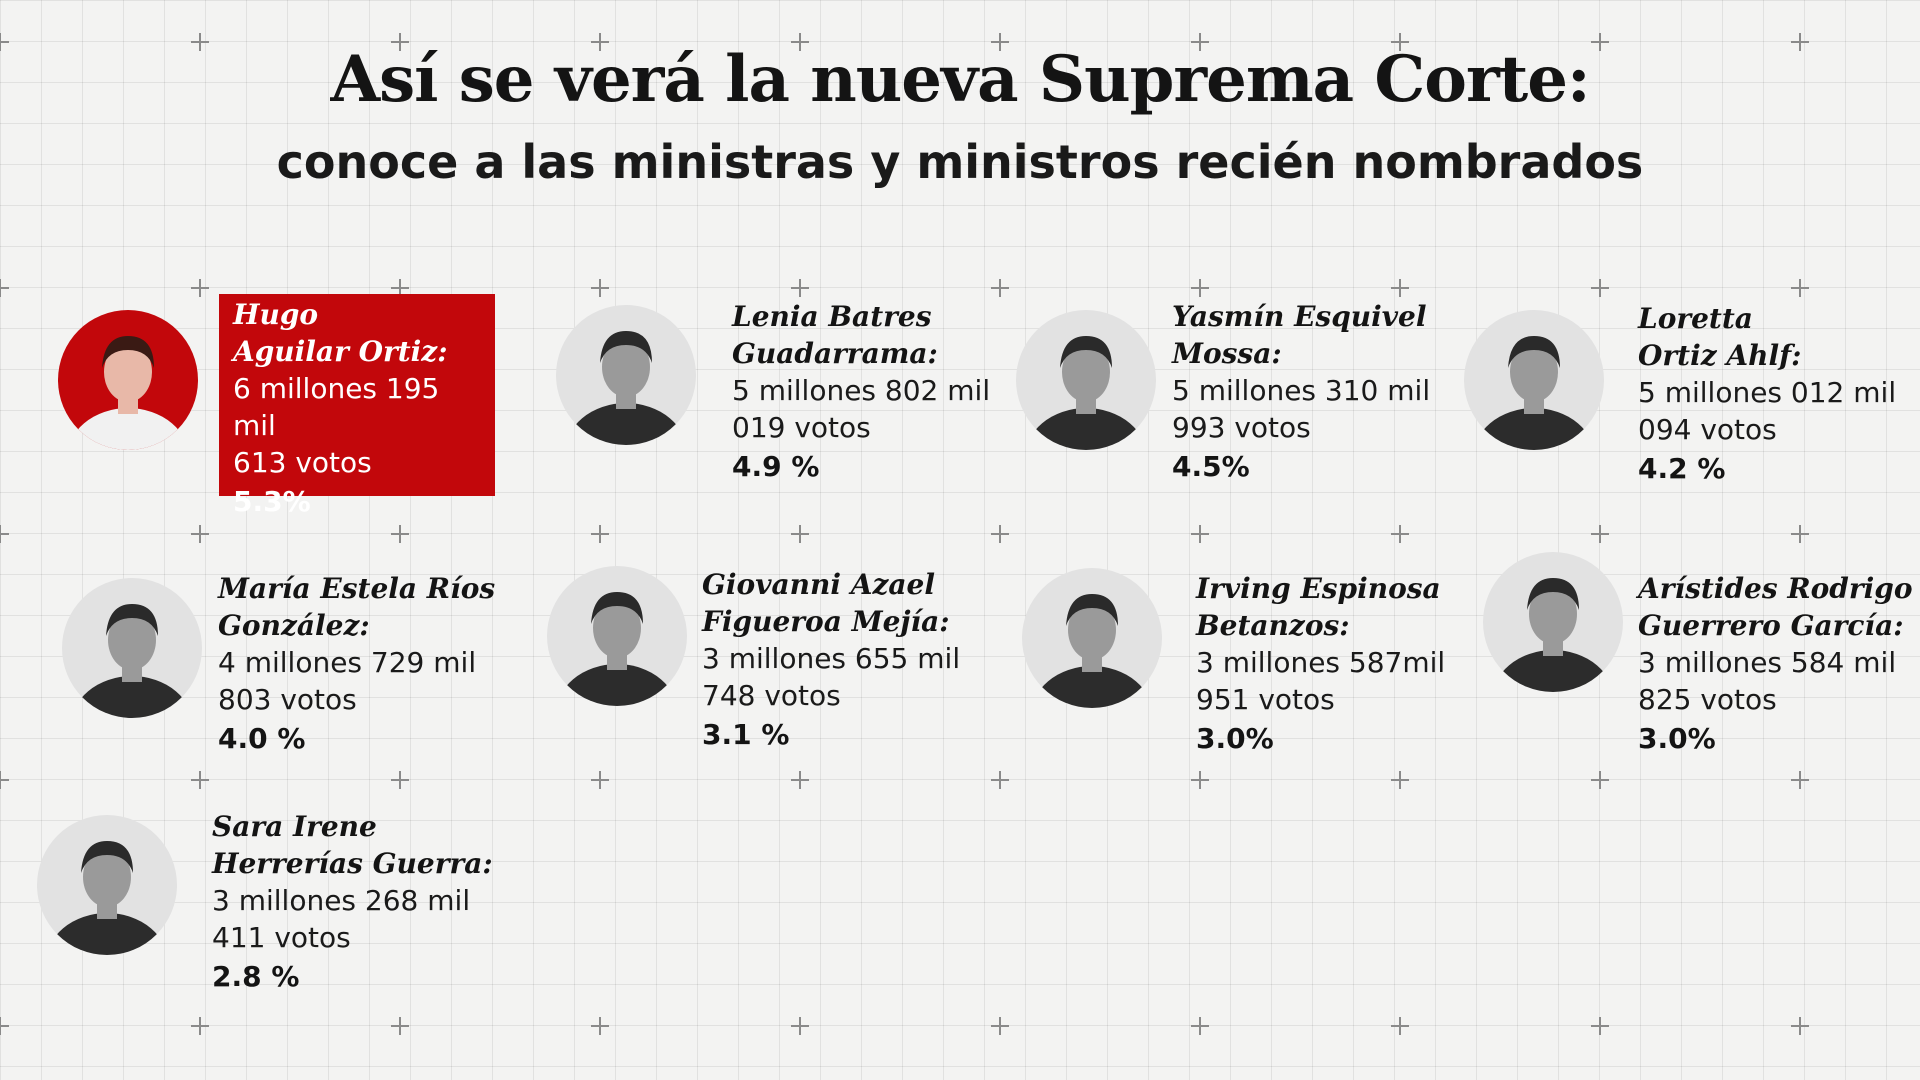 This screenshot has width=1920, height=1080. I want to click on minister-votes: 5 millones 802 mil 019 votos, so click(861, 409).